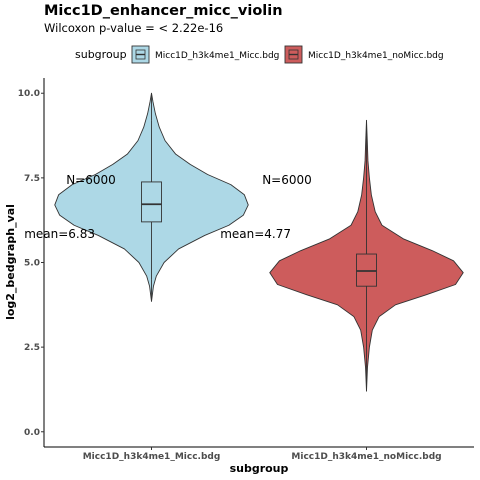 This screenshot has height=480, width=480. I want to click on chart-title: Micc1D_enhancer_micc_violin, so click(163, 11).